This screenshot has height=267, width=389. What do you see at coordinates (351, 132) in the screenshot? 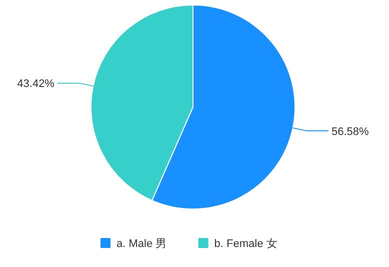
I see `data-label: 56.58%` at bounding box center [351, 132].